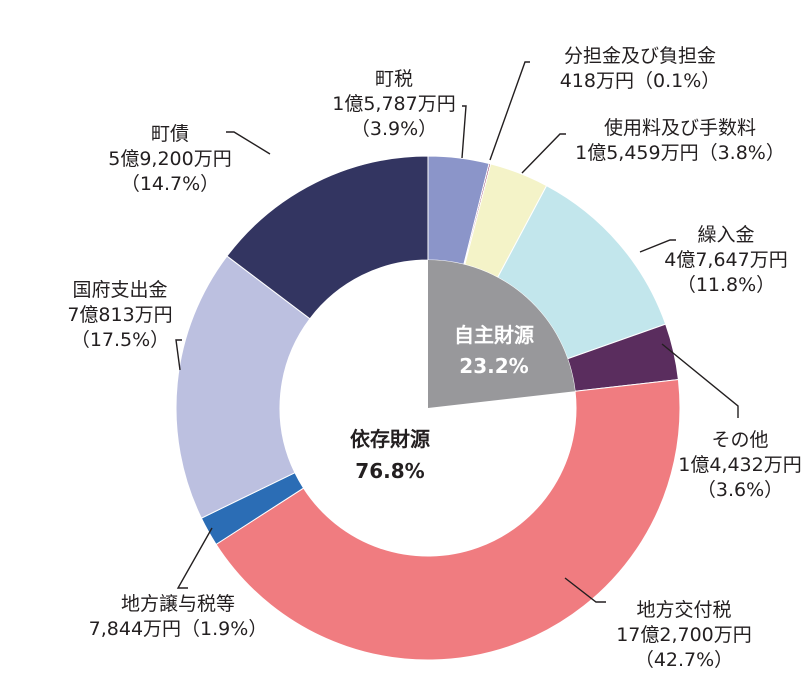  What do you see at coordinates (683, 610) in the screenshot?
I see `slice-label-5-line-0: 地方交付税` at bounding box center [683, 610].